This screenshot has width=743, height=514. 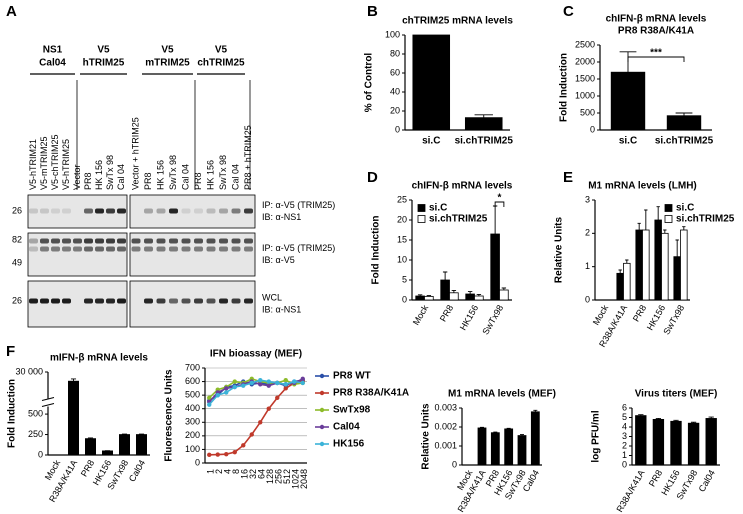 What do you see at coordinates (287, 476) in the screenshot?
I see `x-tick-label: 512` at bounding box center [287, 476].